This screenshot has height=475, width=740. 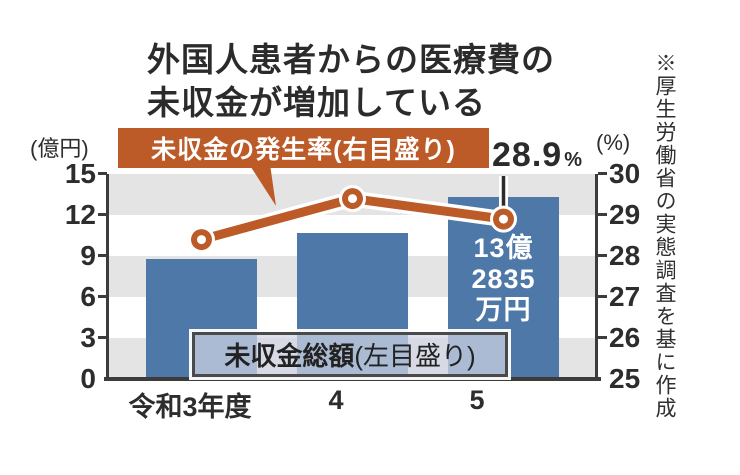 I want to click on bar-value-line2: 2835, so click(x=503, y=279).